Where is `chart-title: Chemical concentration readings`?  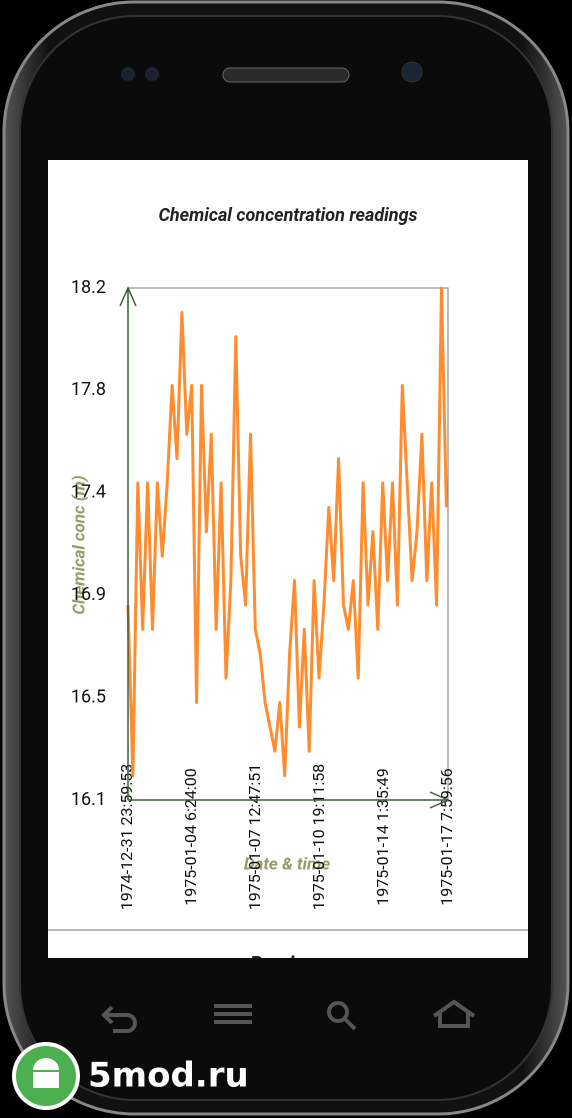
chart-title: Chemical concentration readings is located at coordinates (287, 215).